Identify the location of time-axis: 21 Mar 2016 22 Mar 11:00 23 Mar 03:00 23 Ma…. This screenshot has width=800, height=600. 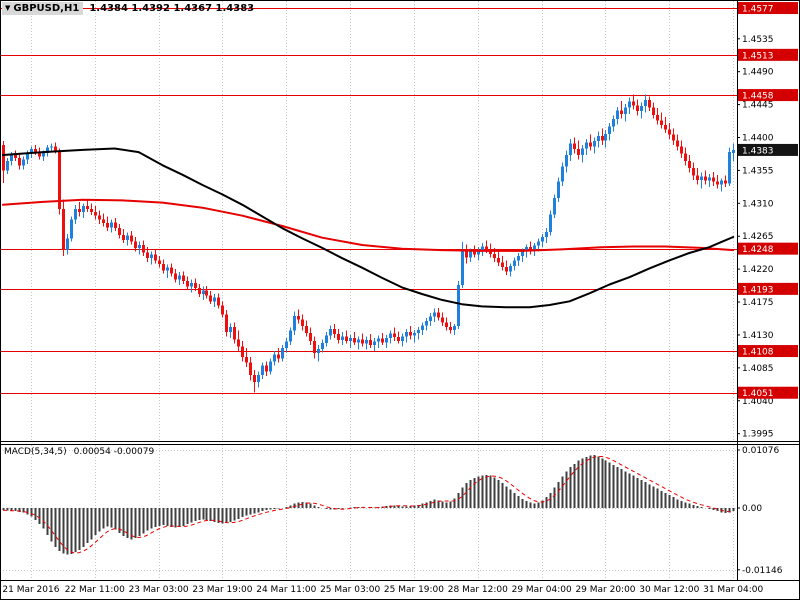
(382, 590).